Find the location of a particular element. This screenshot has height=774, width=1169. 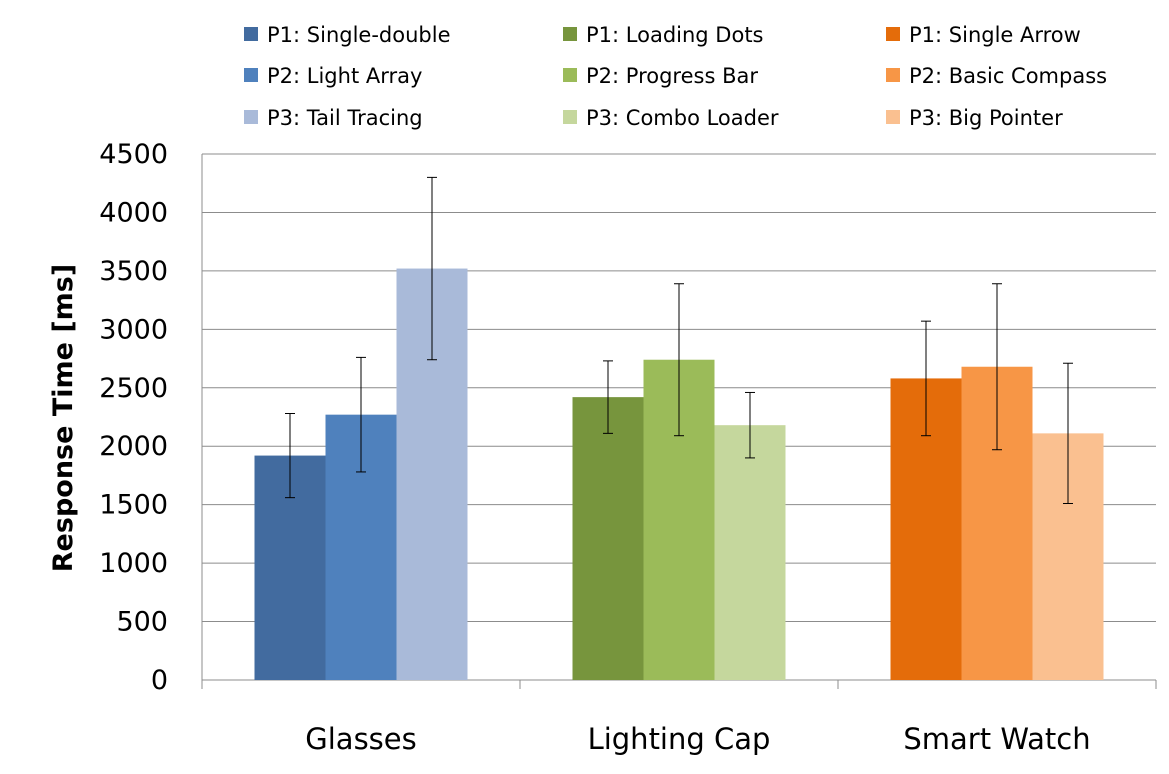

y-tick-label: 1000 is located at coordinates (133, 563).